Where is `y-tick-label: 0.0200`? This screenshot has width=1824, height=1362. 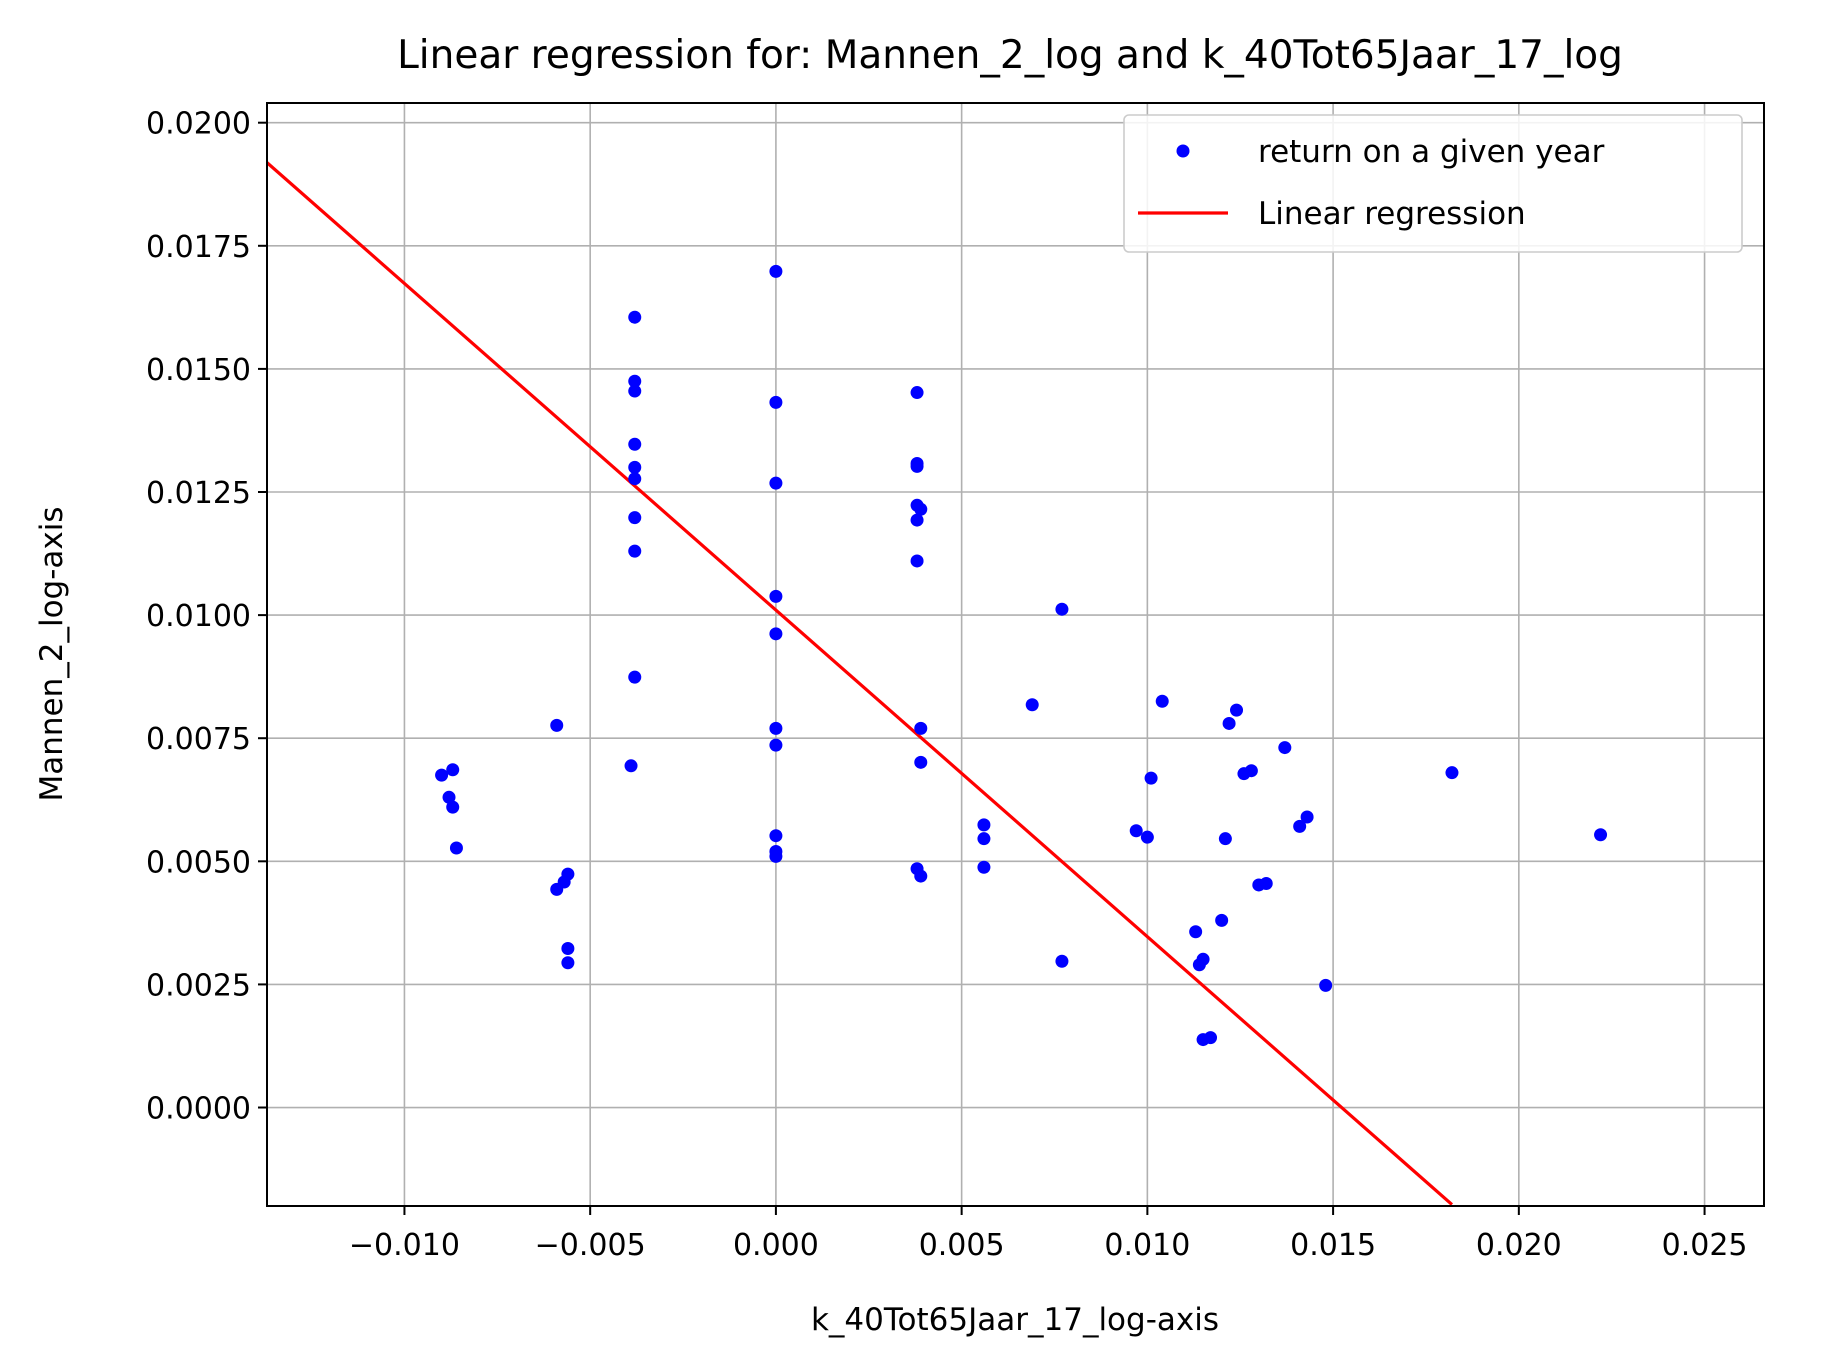
y-tick-label: 0.0200 is located at coordinates (198, 124).